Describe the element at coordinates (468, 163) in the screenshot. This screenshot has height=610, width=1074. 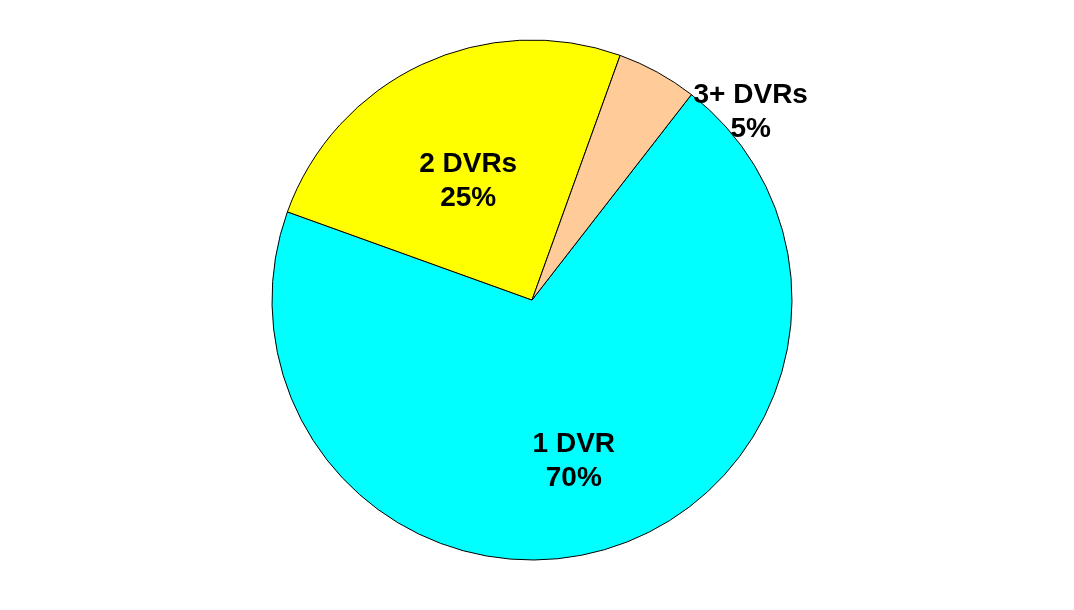
I see `slice-label: 2 DVRs` at that location.